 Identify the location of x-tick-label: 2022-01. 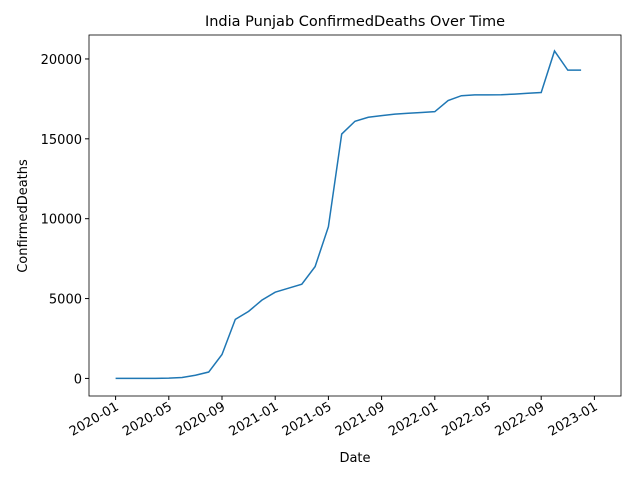
(413, 419).